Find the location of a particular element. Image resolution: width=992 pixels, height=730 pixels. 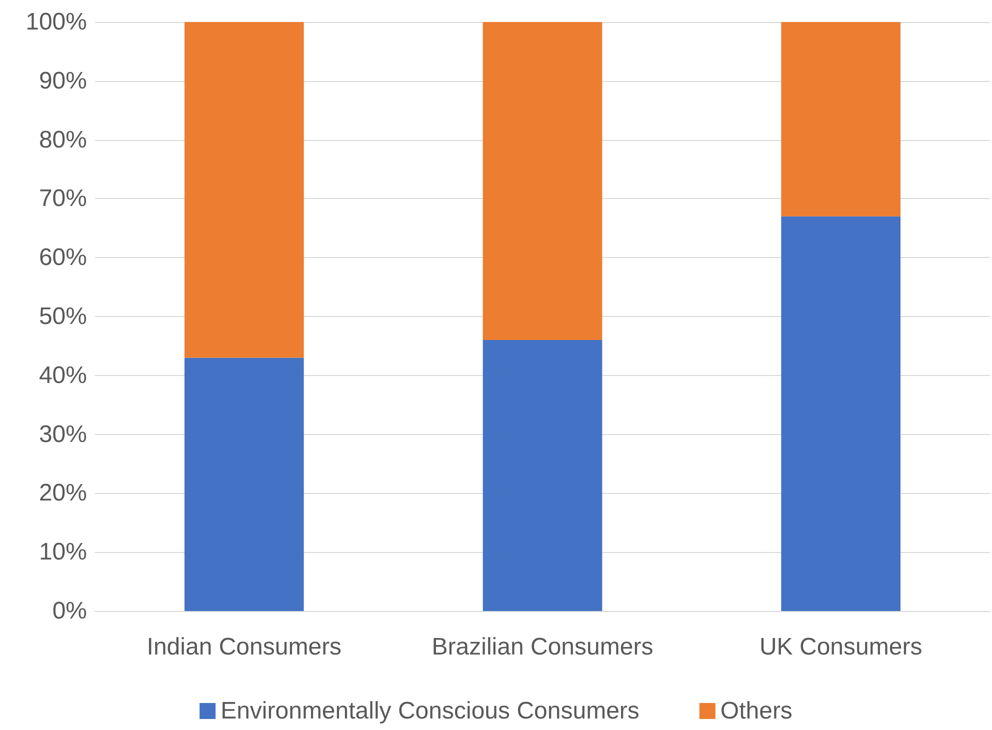

y-tick-label: 70% is located at coordinates (62, 198).